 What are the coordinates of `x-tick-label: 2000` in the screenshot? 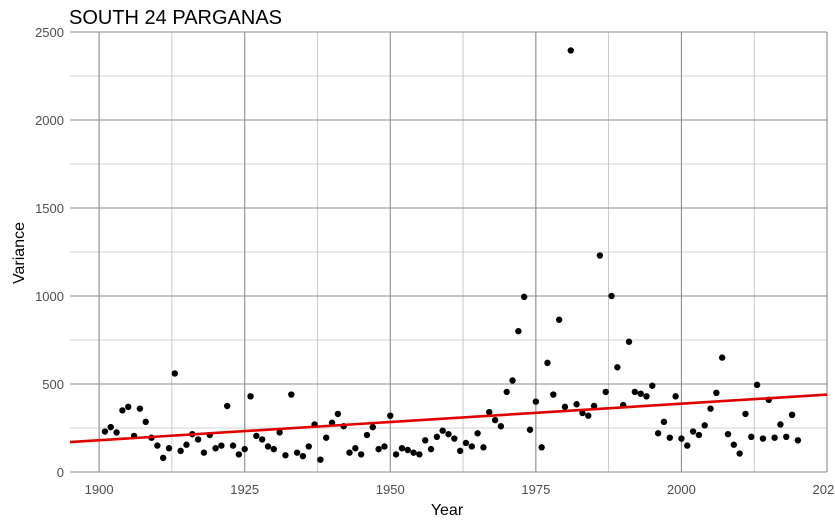 It's located at (681, 489).